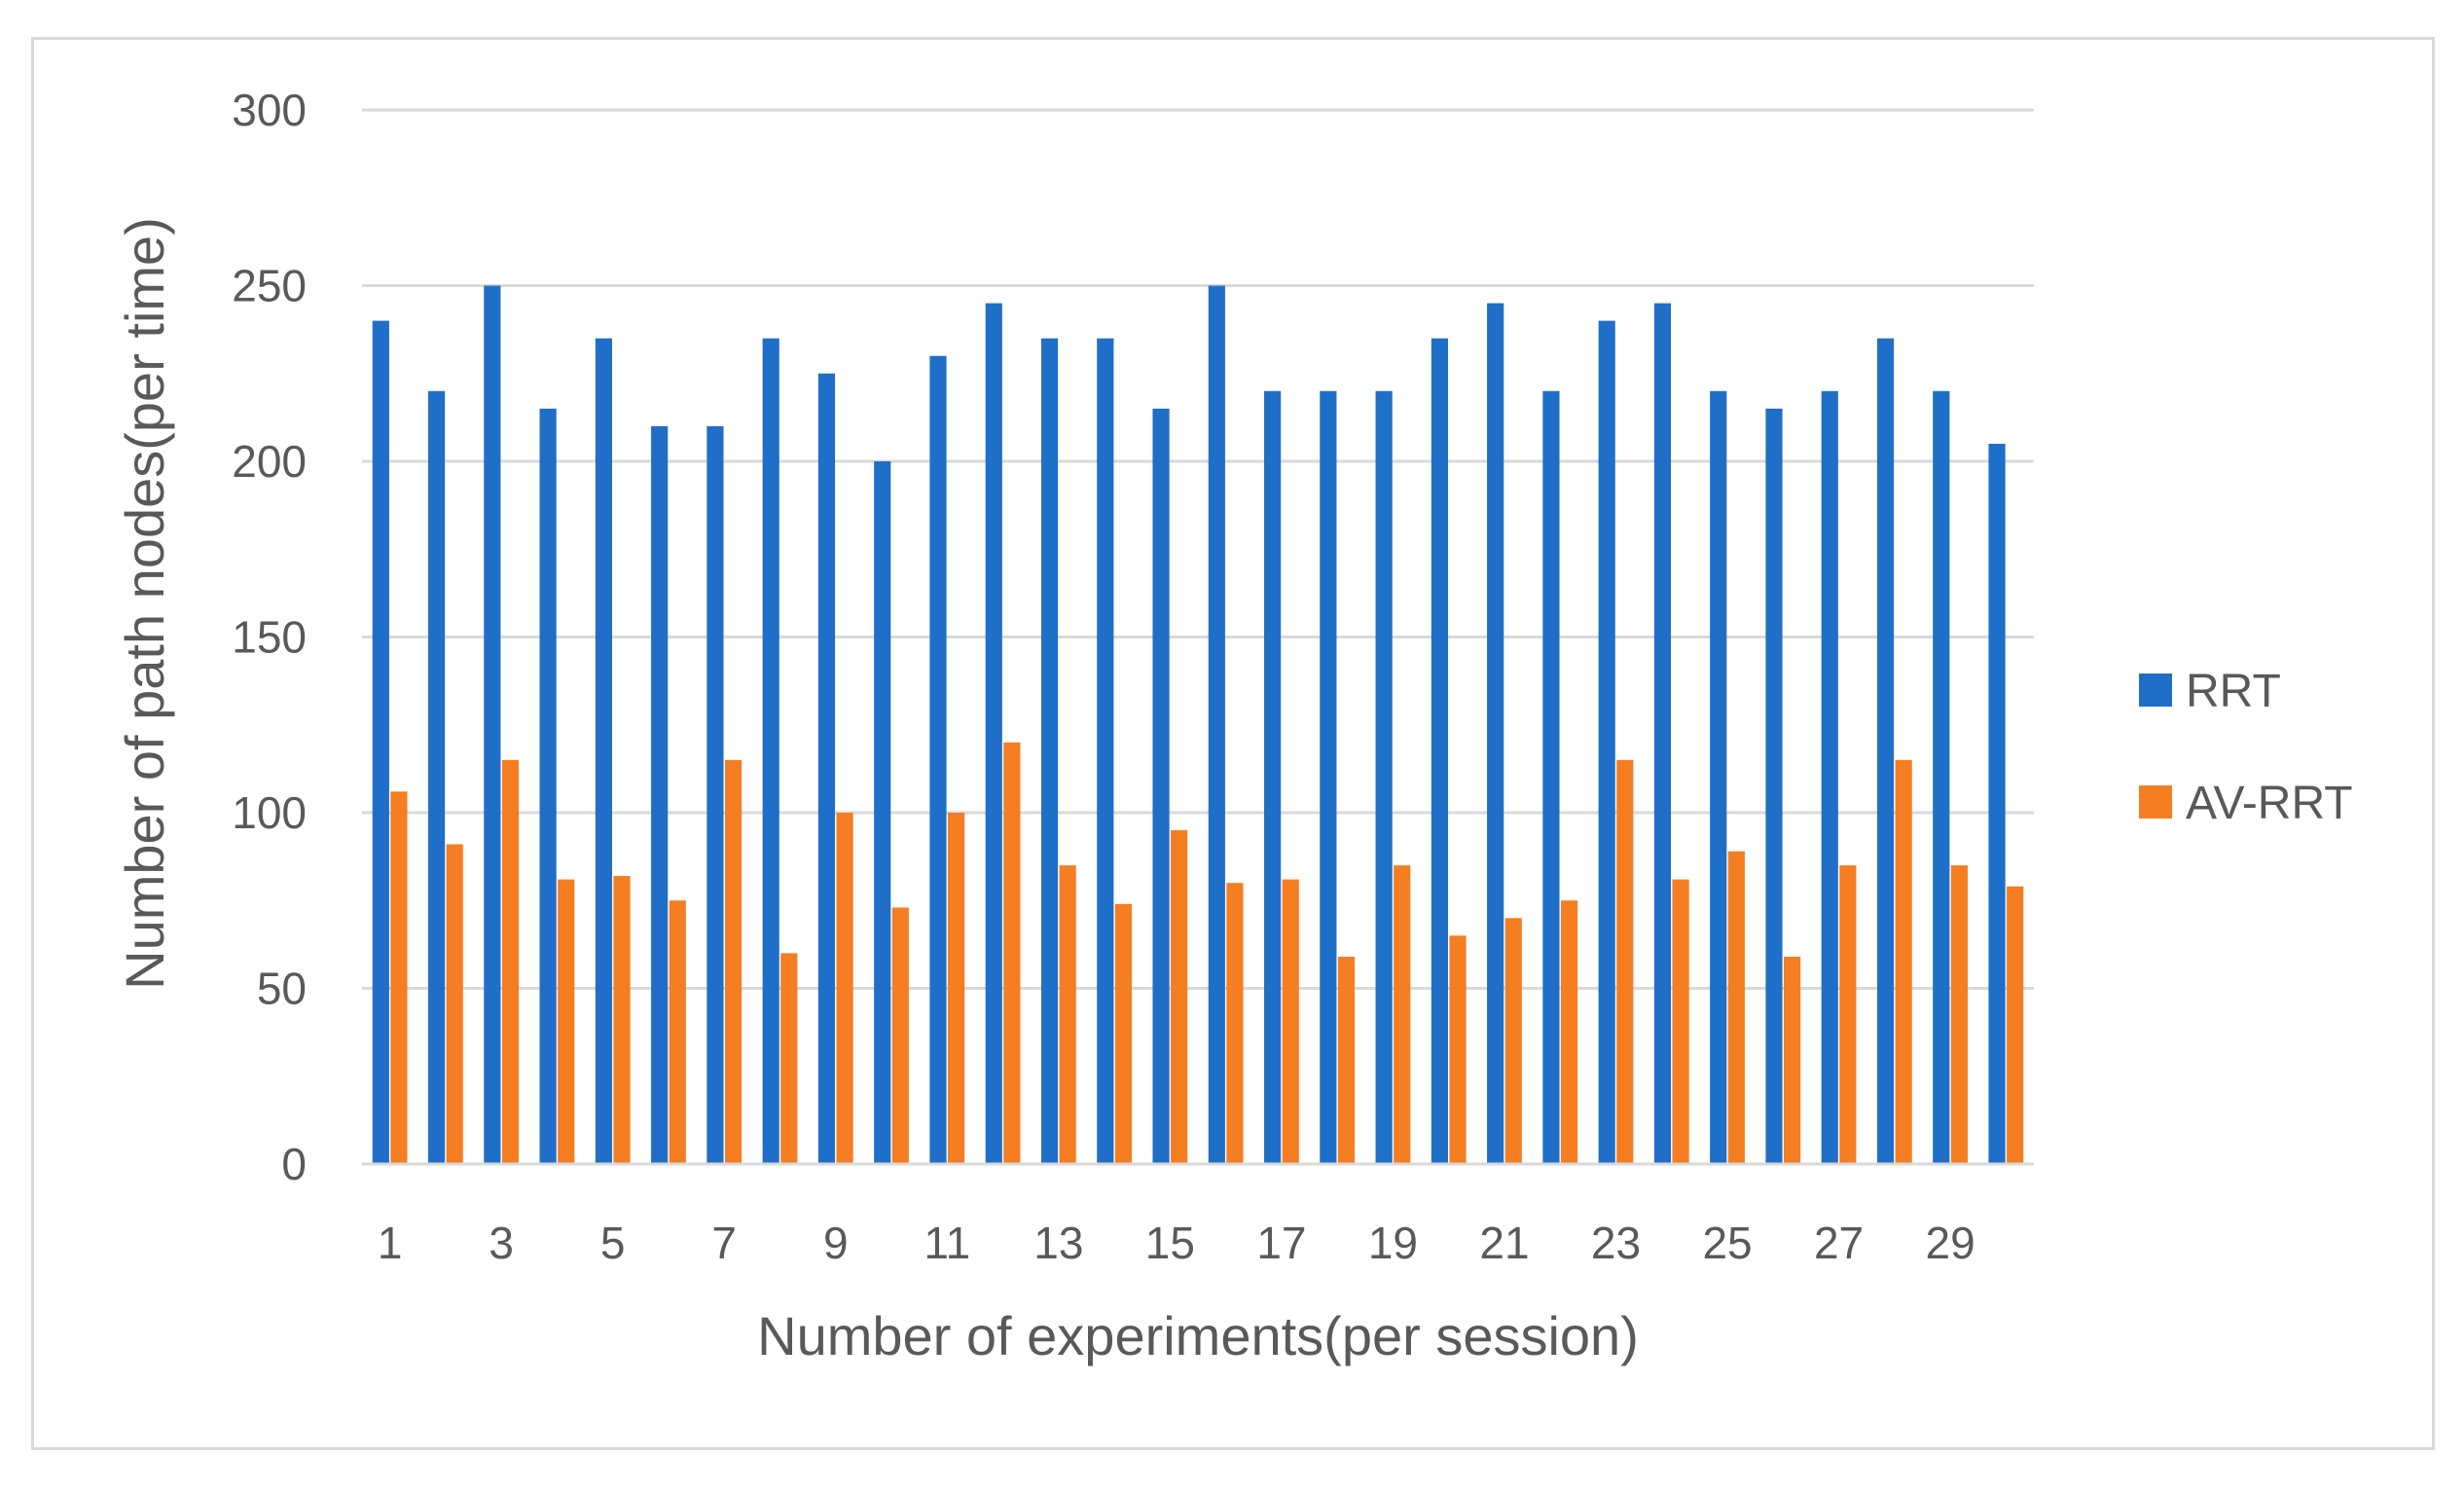  What do you see at coordinates (1393, 1243) in the screenshot?
I see `x-tick-label: 19` at bounding box center [1393, 1243].